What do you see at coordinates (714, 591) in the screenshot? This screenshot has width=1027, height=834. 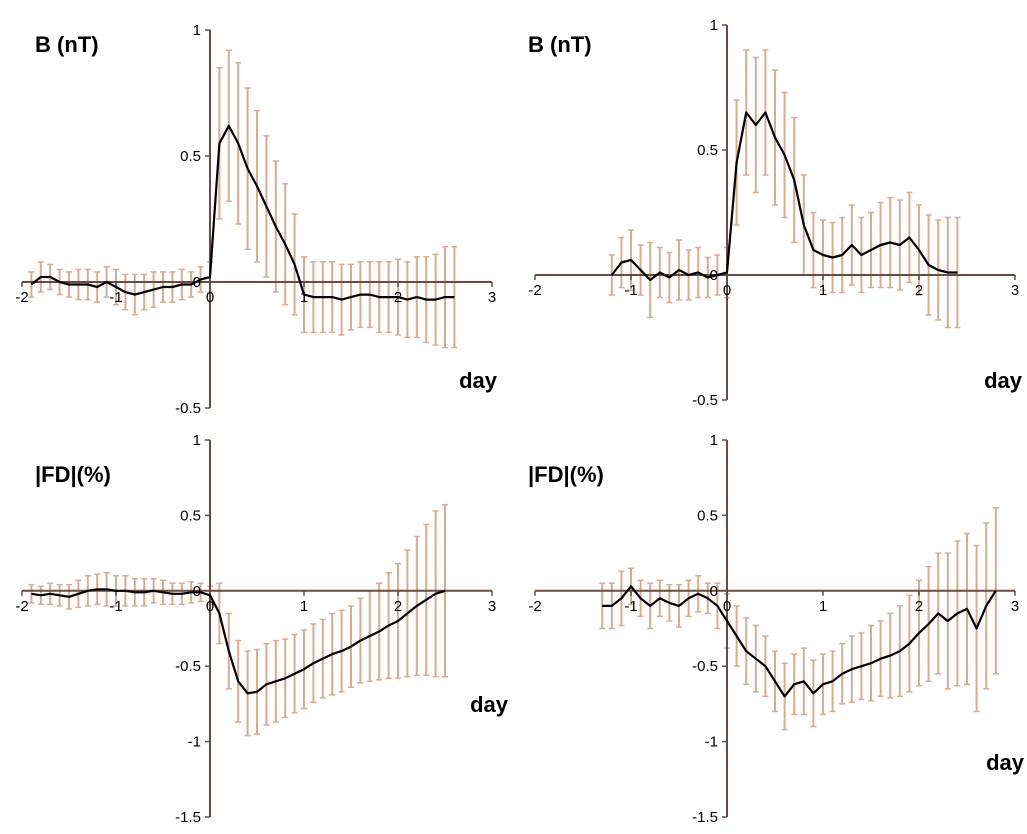 I see `y-tick-label: 0` at bounding box center [714, 591].